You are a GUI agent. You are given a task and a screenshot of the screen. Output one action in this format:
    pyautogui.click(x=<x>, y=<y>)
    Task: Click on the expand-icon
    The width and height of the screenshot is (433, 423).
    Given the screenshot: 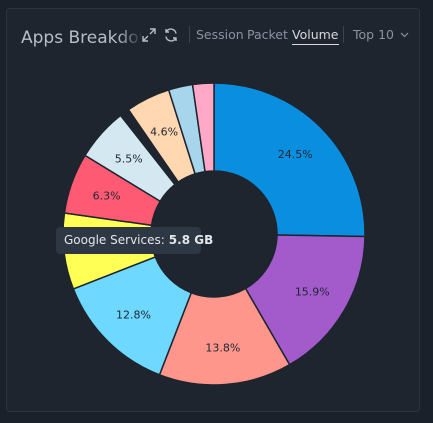 What is the action you would take?
    pyautogui.click(x=149, y=35)
    